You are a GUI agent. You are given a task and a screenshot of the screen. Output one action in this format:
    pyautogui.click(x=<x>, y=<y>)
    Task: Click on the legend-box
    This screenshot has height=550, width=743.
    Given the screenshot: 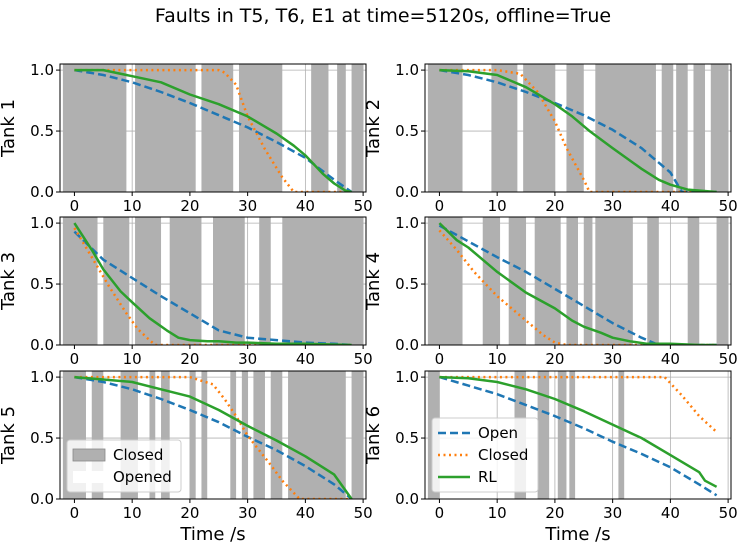 What is the action you would take?
    pyautogui.click(x=485, y=455)
    